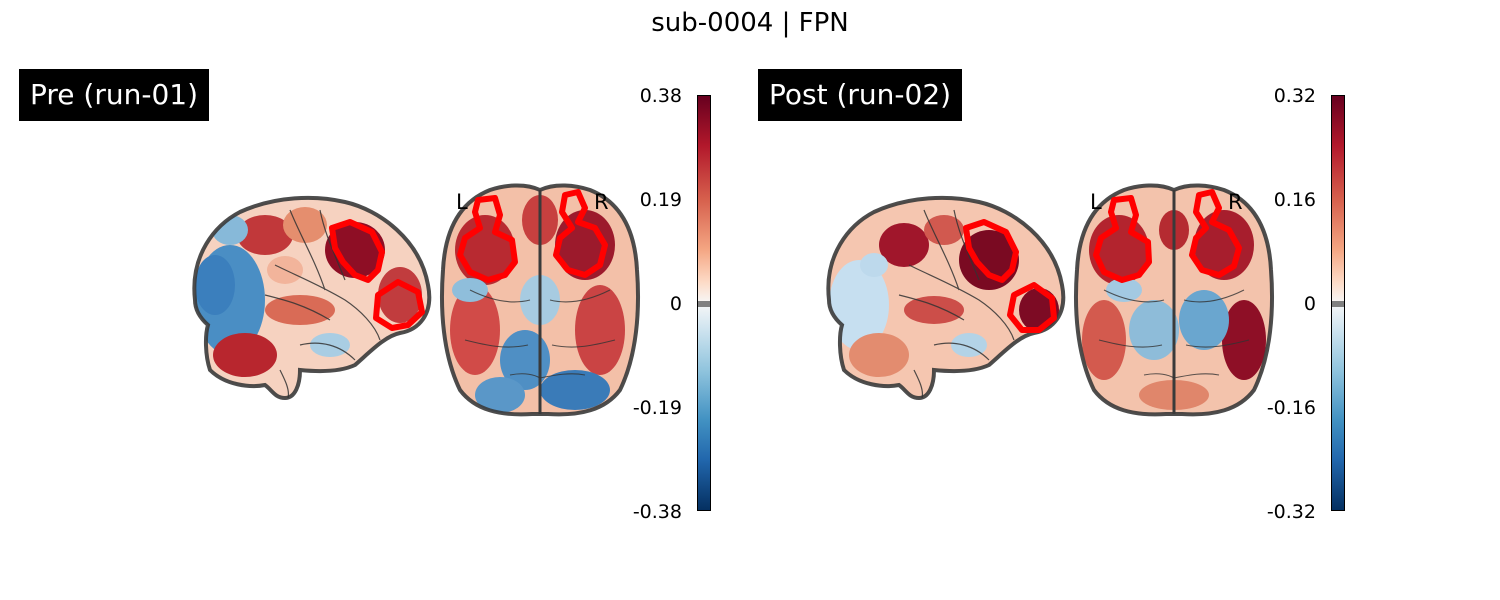 Image resolution: width=1500 pixels, height=600 pixels. I want to click on sagittal-view, so click(312, 297).